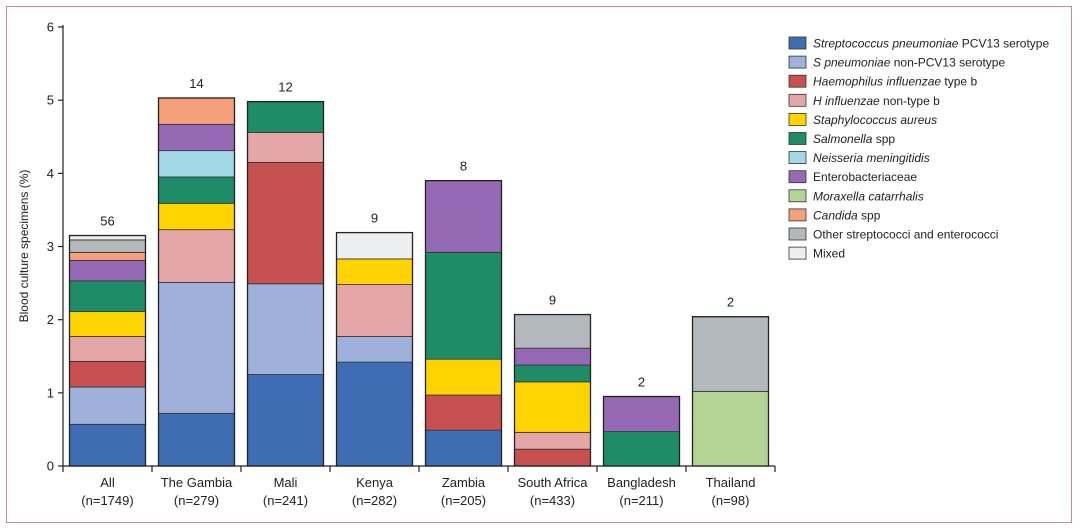  Describe the element at coordinates (905, 235) in the screenshot. I see `legend-label: Other streptococci and enterococci` at that location.